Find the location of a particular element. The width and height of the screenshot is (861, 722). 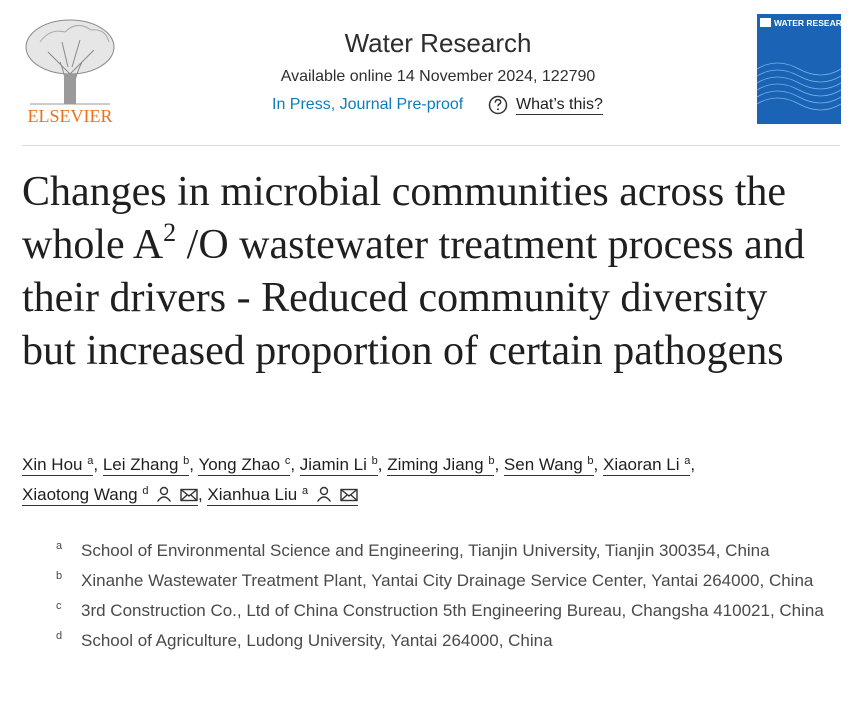

author-name: Jiamin Li is located at coordinates (333, 464).